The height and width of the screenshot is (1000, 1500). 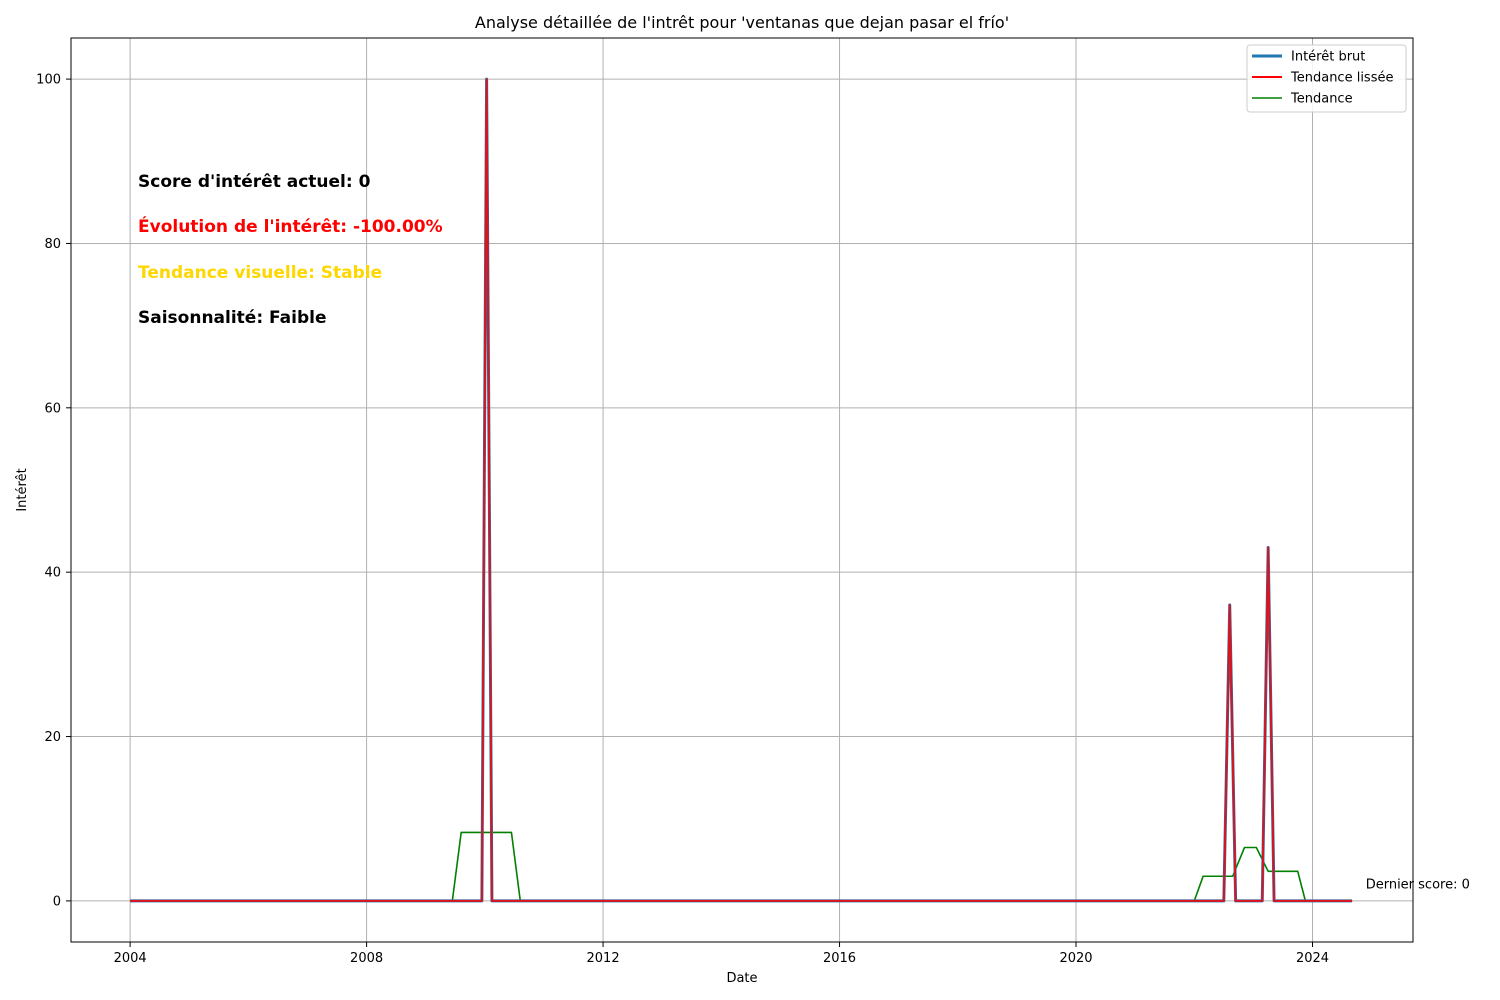 I want to click on x-tick-label: 2024, so click(x=1312, y=958).